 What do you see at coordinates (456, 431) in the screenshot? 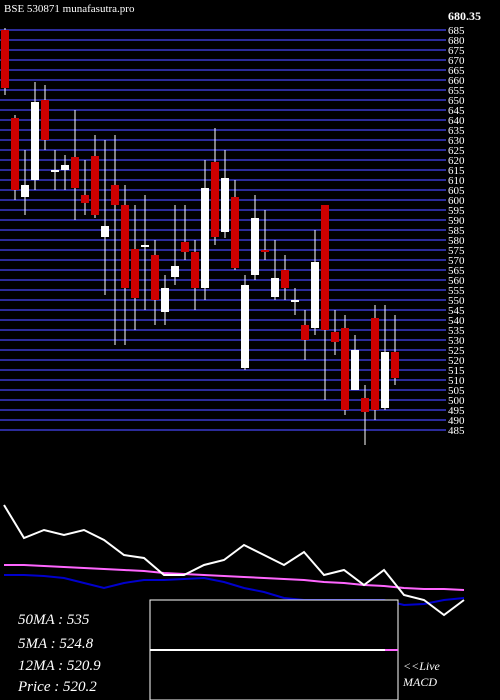
I see `y-tick-label: 485` at bounding box center [456, 431].